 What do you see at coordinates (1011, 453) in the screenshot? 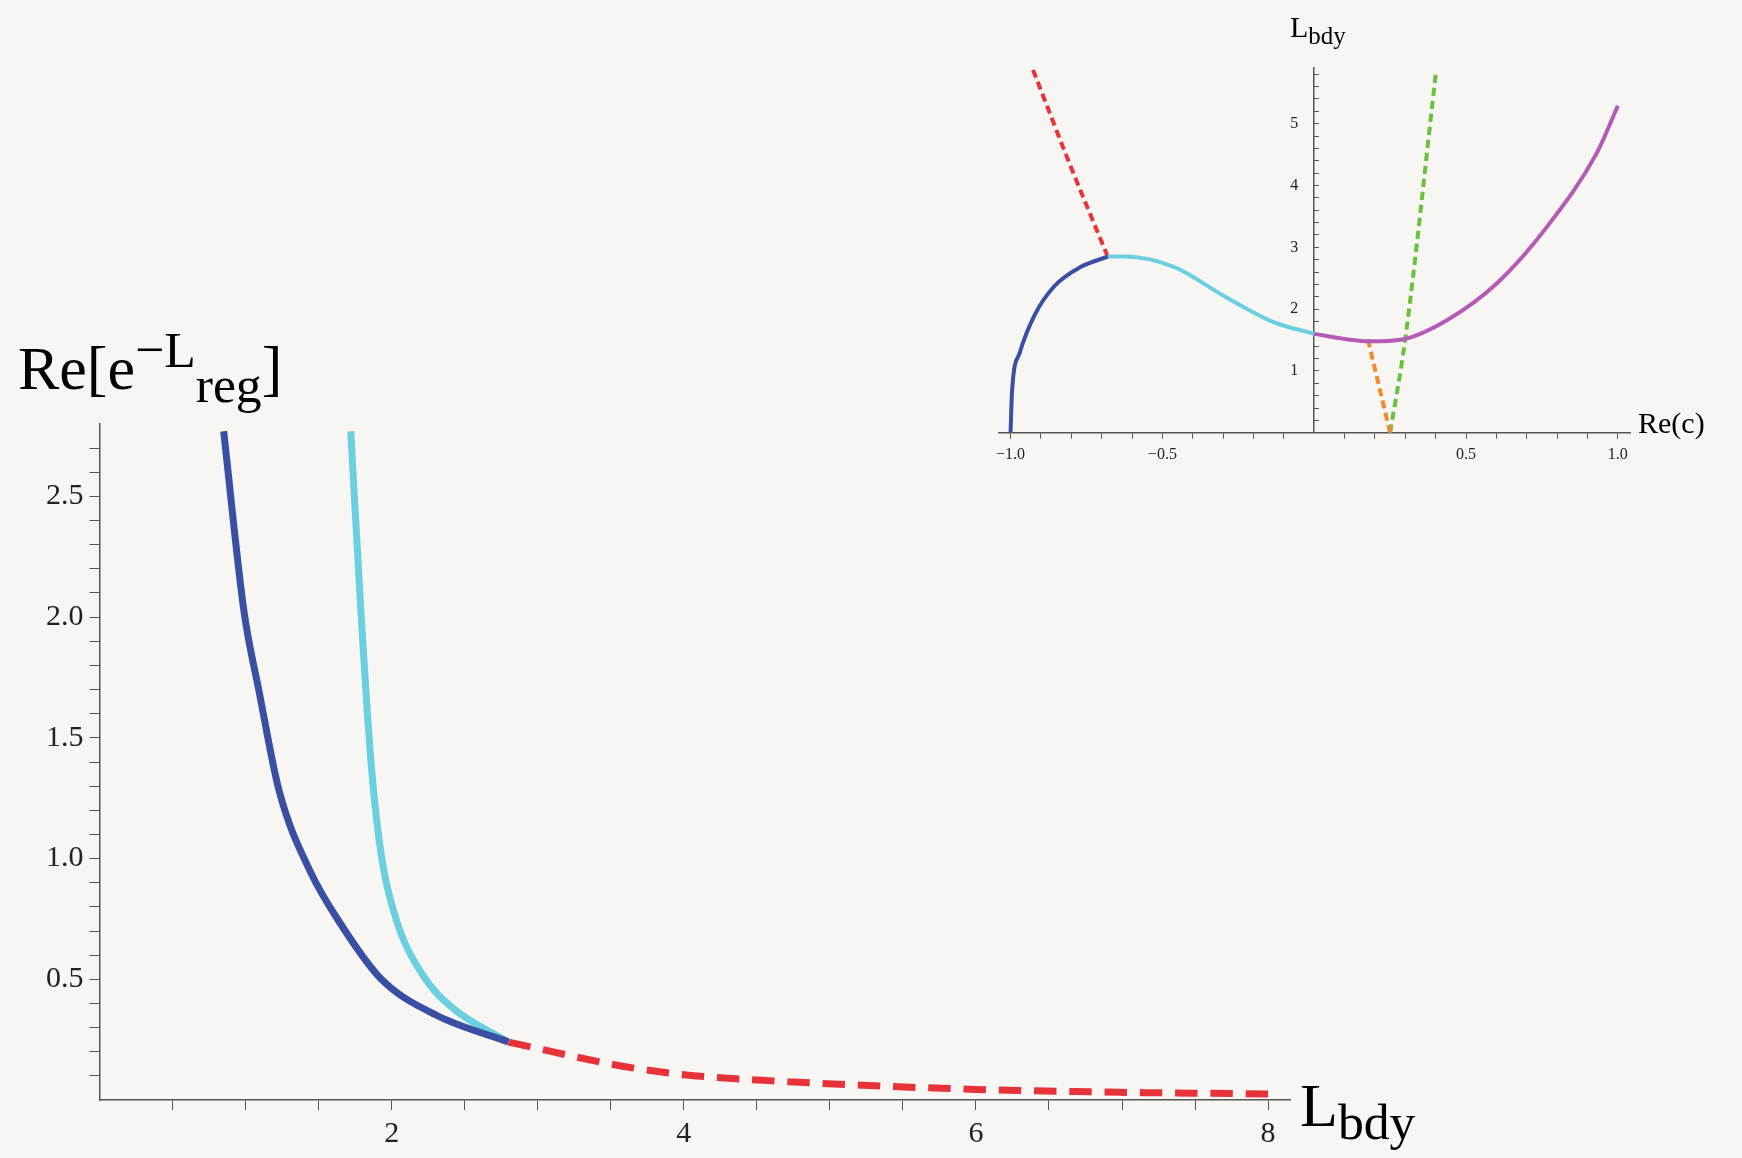
I see `x-tick-label: −1.0` at bounding box center [1011, 453].